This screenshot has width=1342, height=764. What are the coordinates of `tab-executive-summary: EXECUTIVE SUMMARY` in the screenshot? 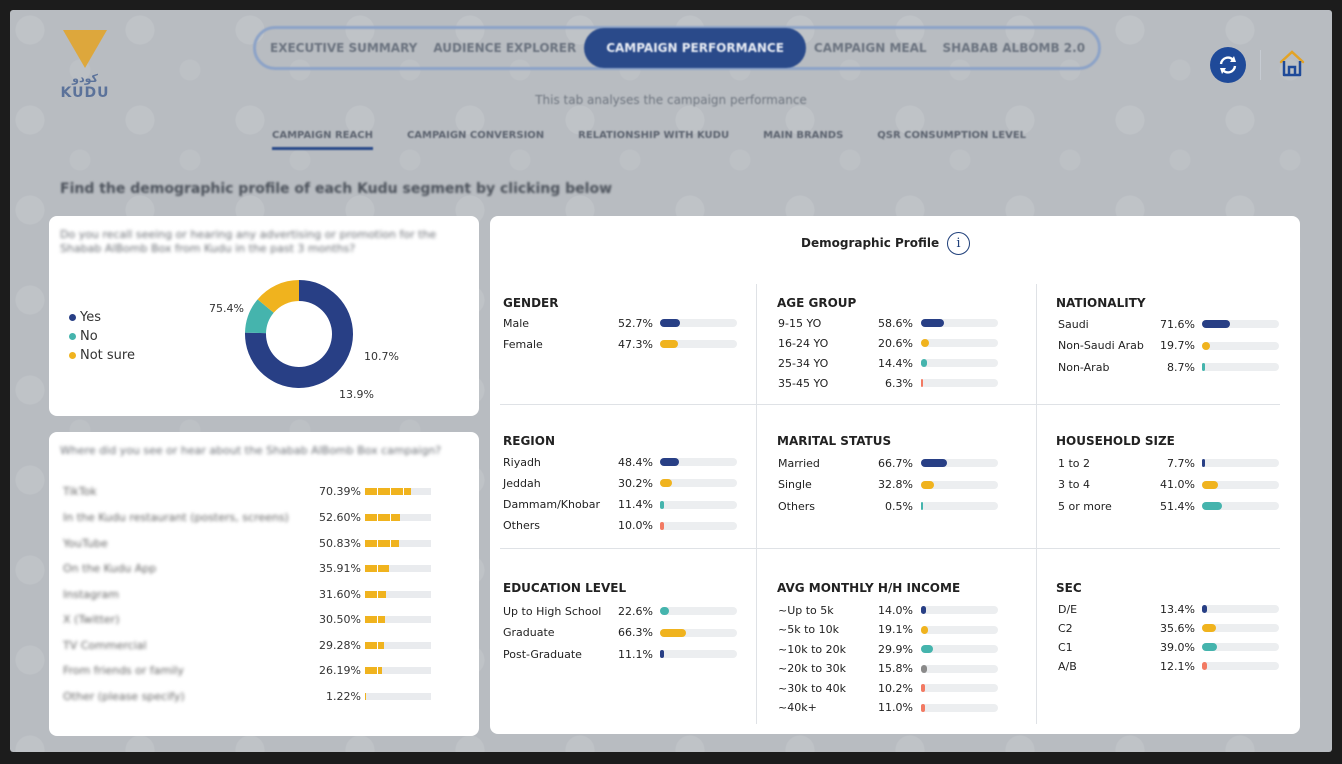 It's located at (344, 48).